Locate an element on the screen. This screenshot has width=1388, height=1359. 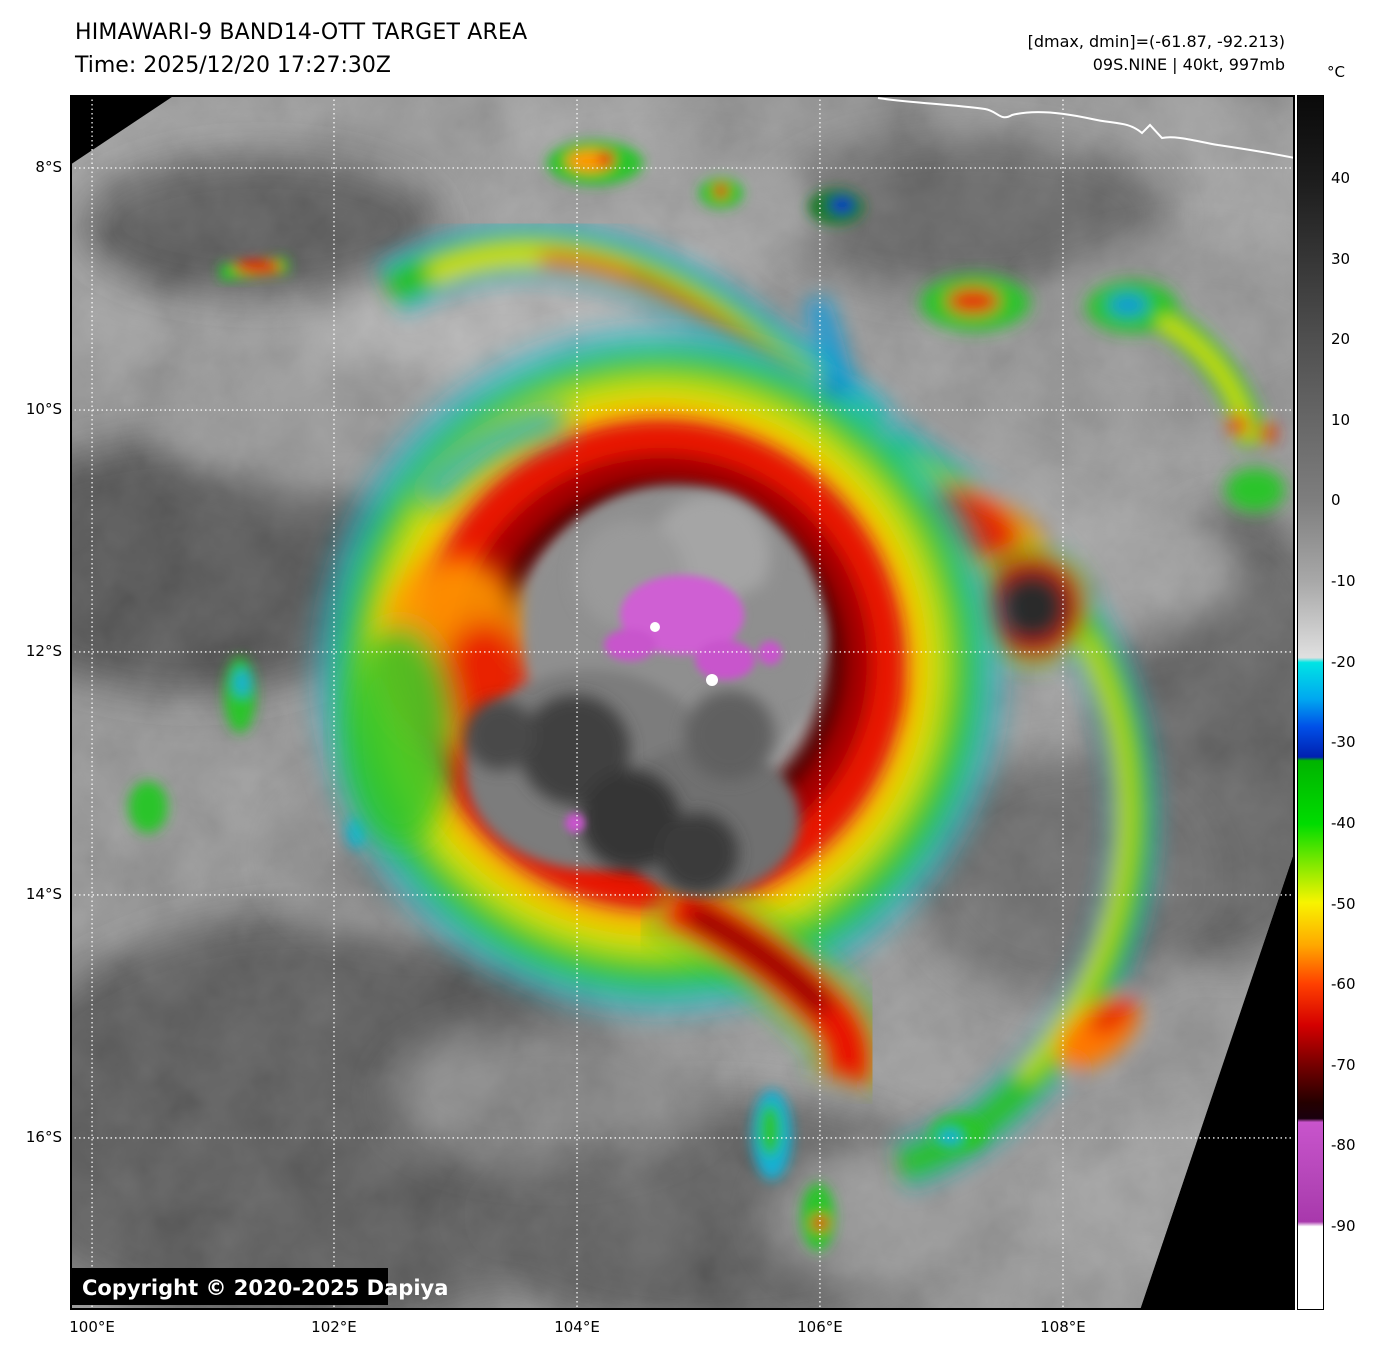
product-title: HIMAWARI-9 BAND14-OTT TARGET AREA is located at coordinates (301, 32).